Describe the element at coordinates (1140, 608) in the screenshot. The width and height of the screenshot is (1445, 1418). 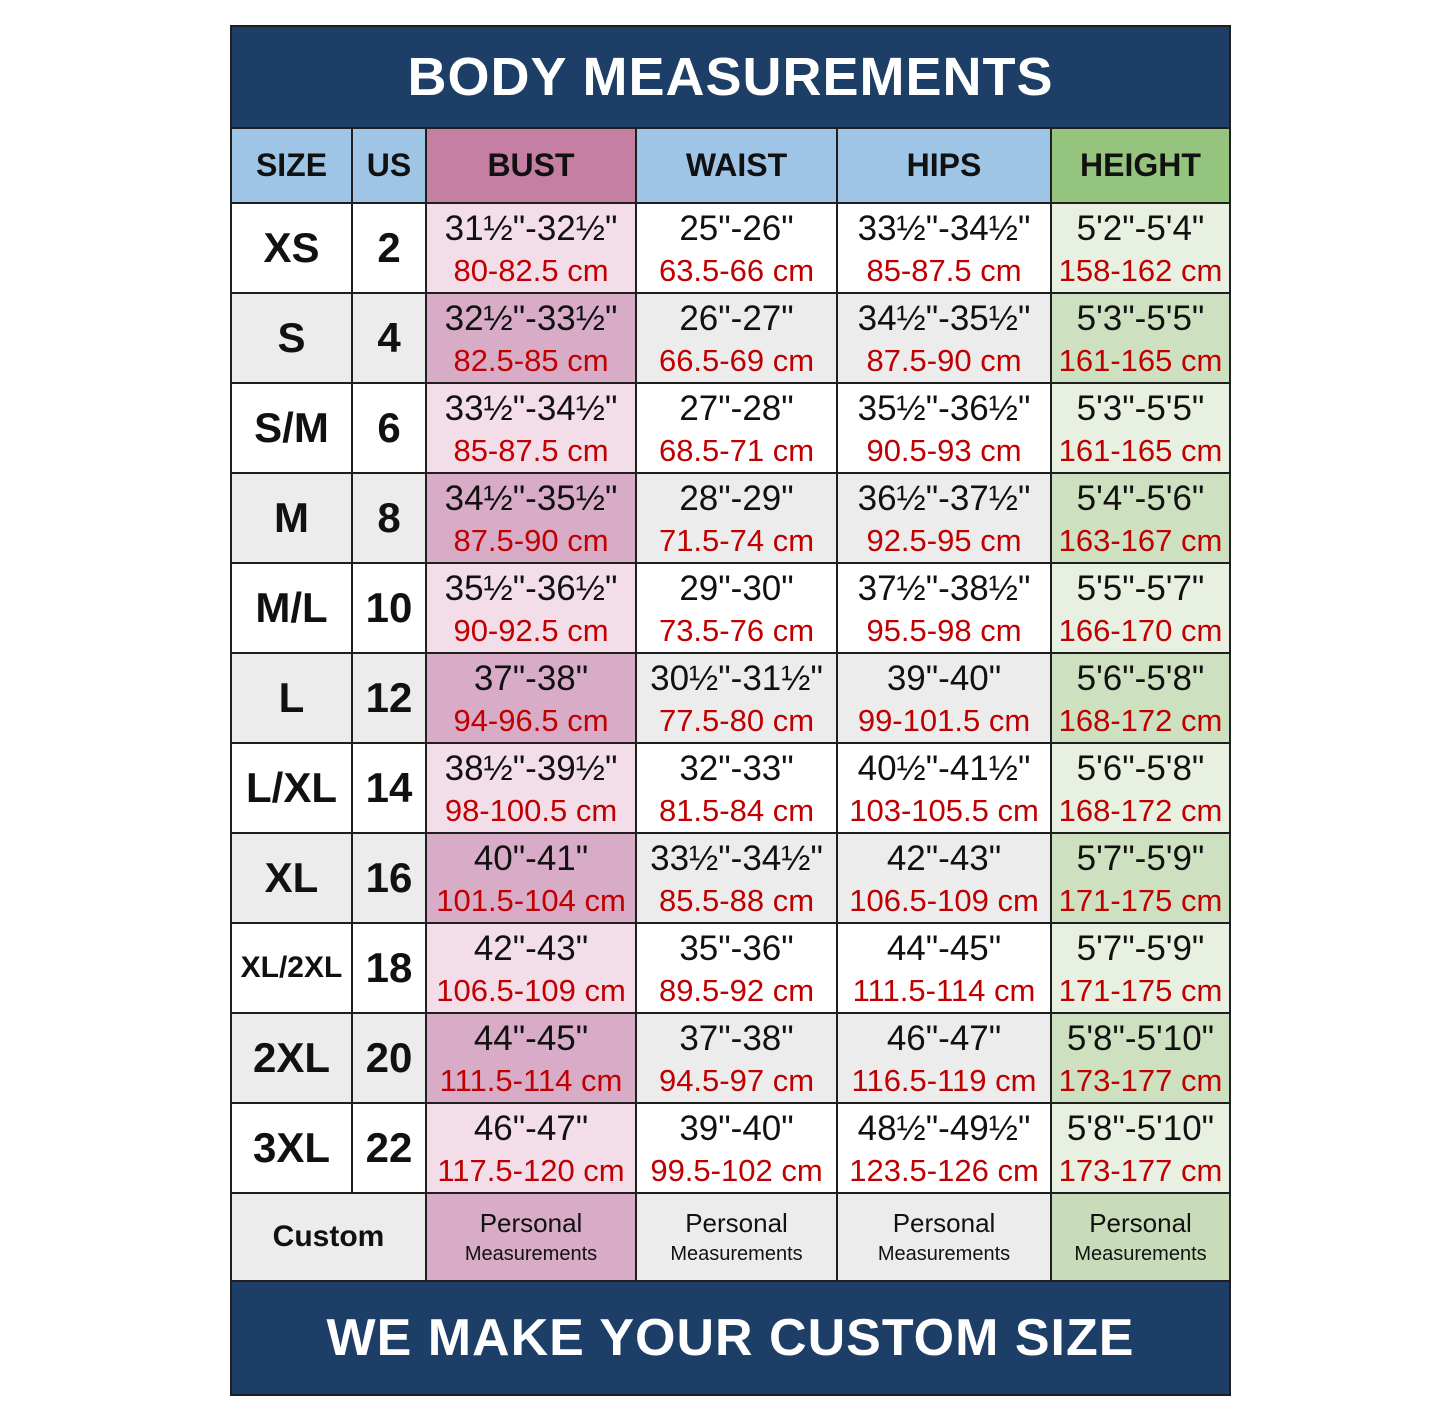
I see `height-cell: 5'5"-5'7" 166-170 cm` at that location.